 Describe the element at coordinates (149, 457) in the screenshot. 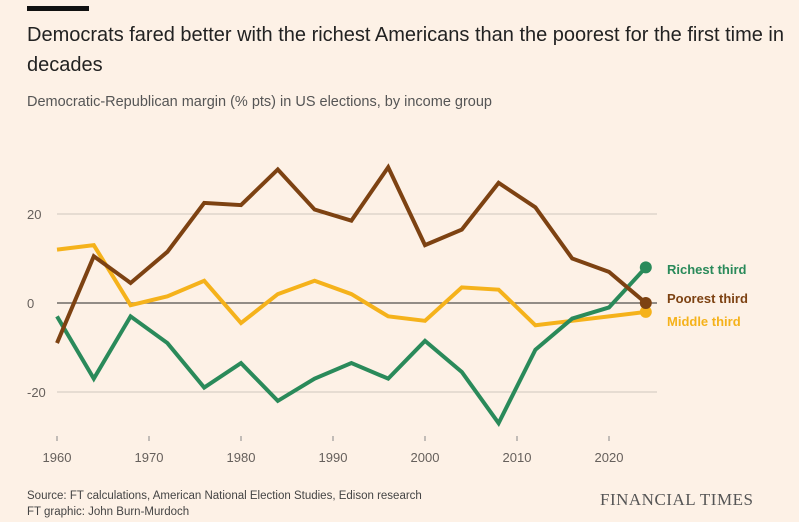

I see `x-tick-label: 1970` at that location.